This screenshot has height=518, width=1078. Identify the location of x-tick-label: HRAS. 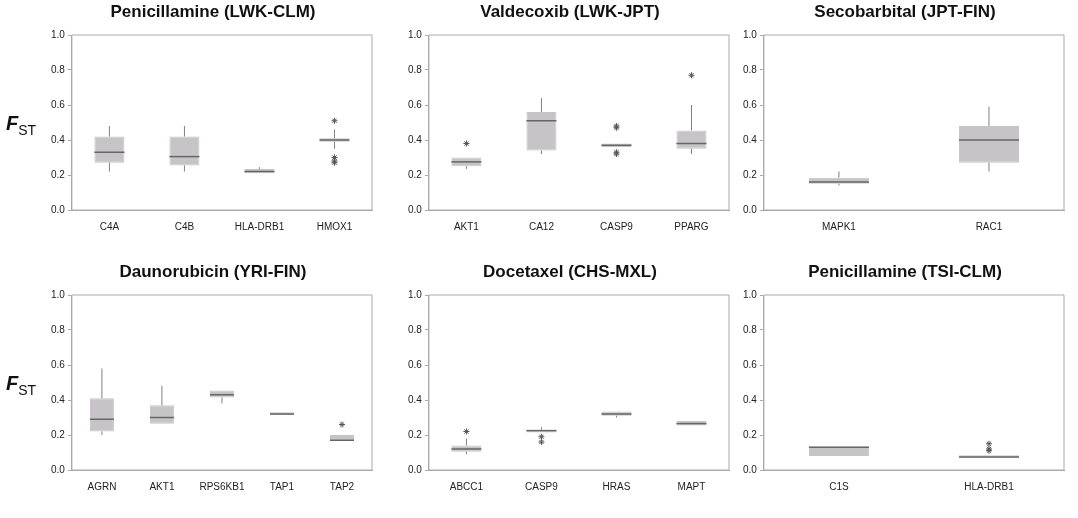
(616, 486).